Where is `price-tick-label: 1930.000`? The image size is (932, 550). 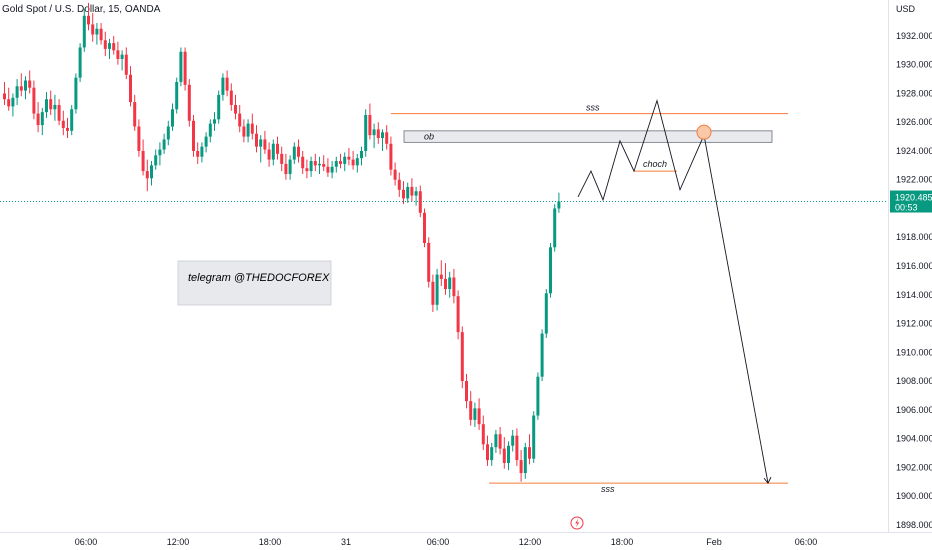
price-tick-label: 1930.000 is located at coordinates (914, 65).